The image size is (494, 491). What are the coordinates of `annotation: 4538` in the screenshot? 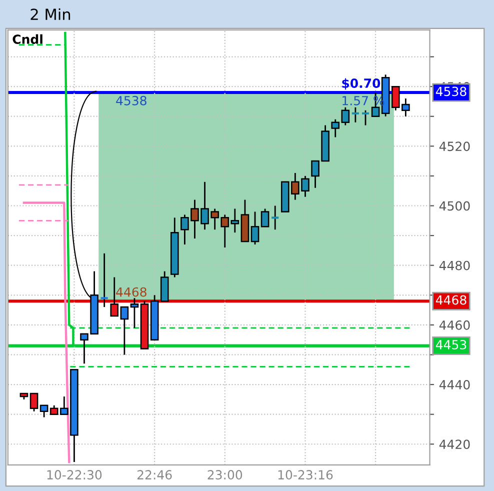 It's located at (131, 101).